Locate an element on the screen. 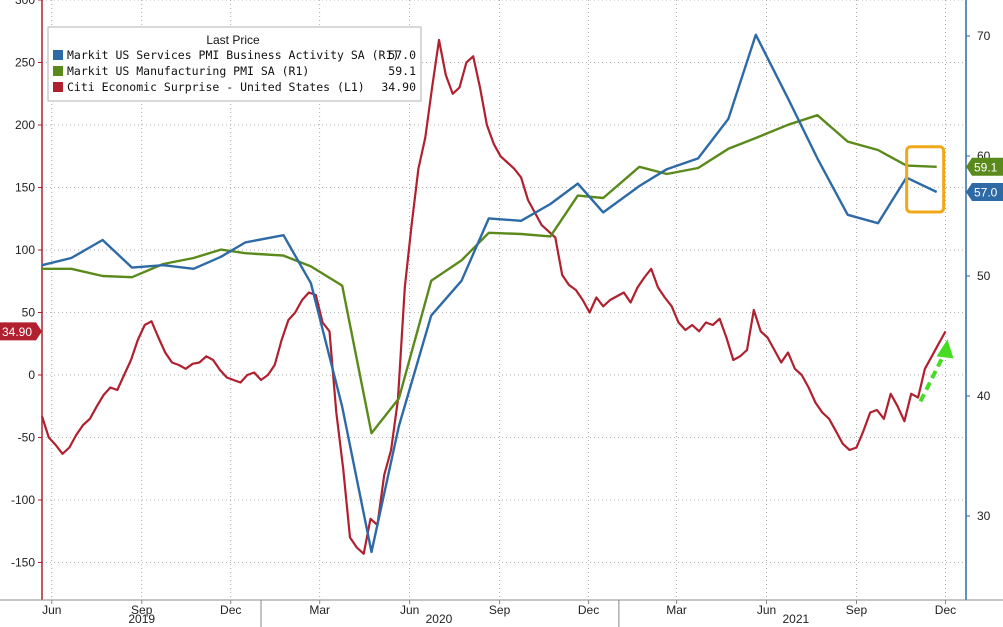  right-tick-label: 70 is located at coordinates (984, 36).